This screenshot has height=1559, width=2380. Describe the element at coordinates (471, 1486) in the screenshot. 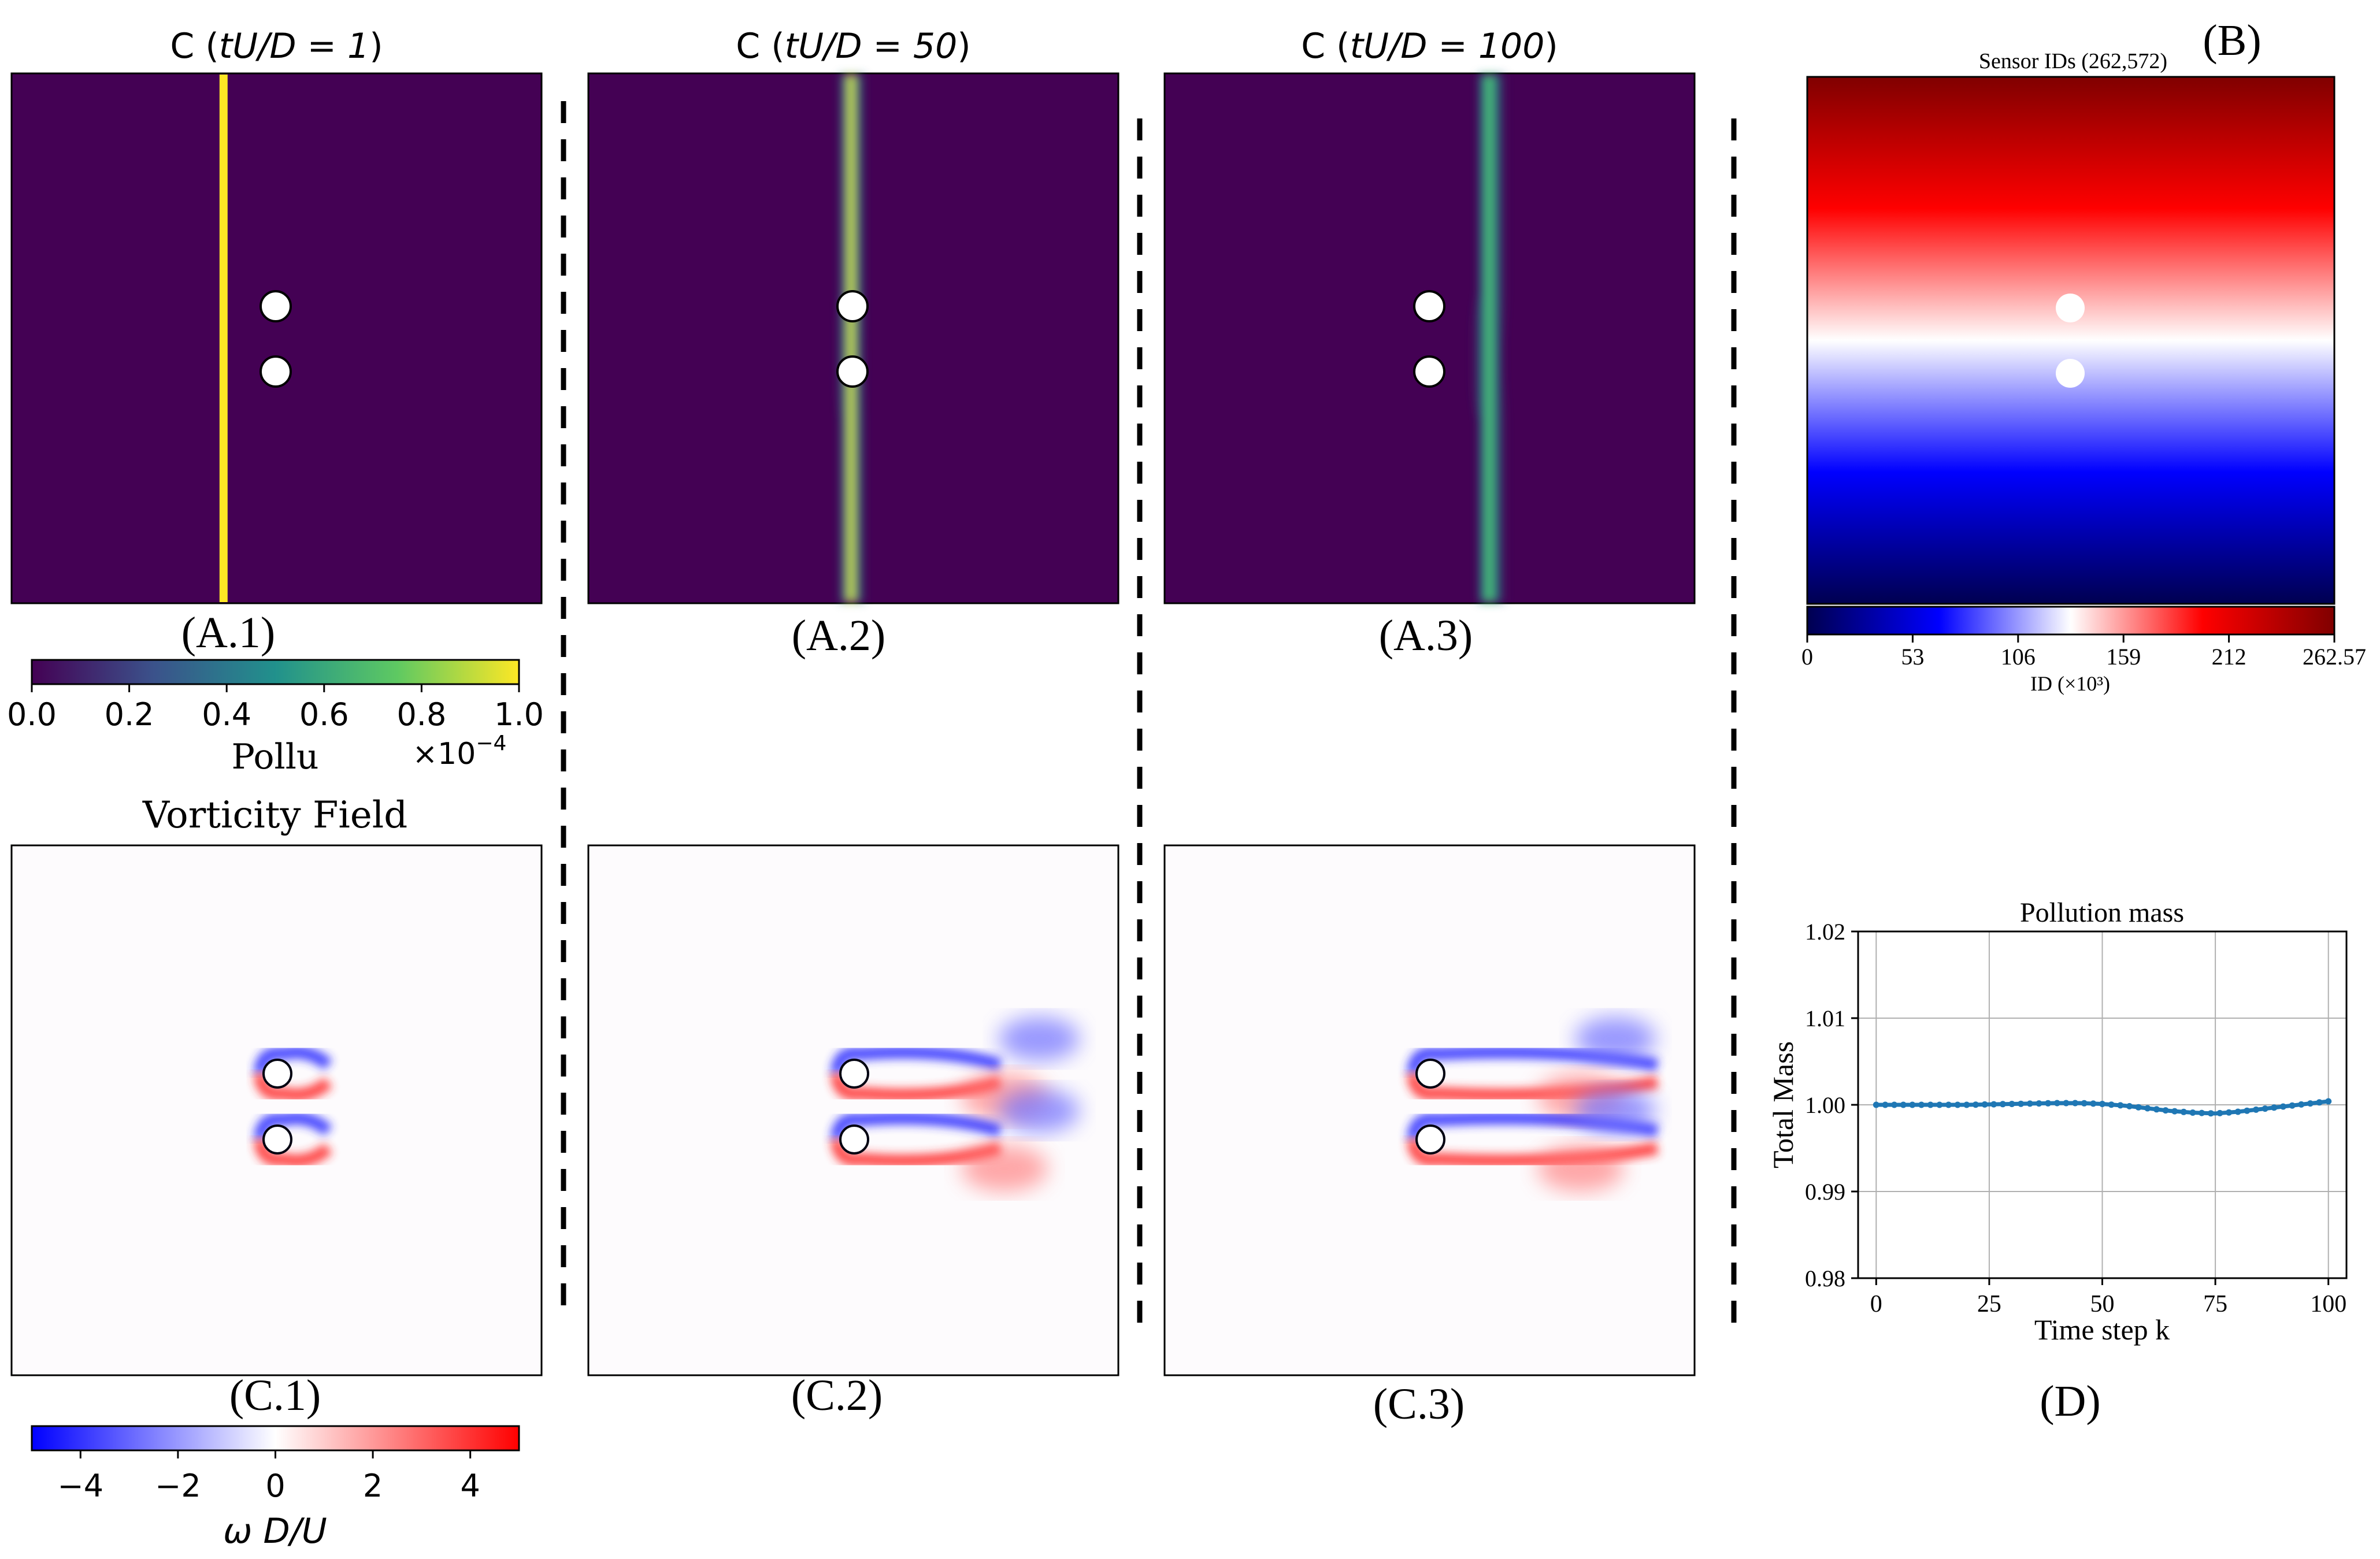

I see `colorbar-tick-label: 4` at that location.